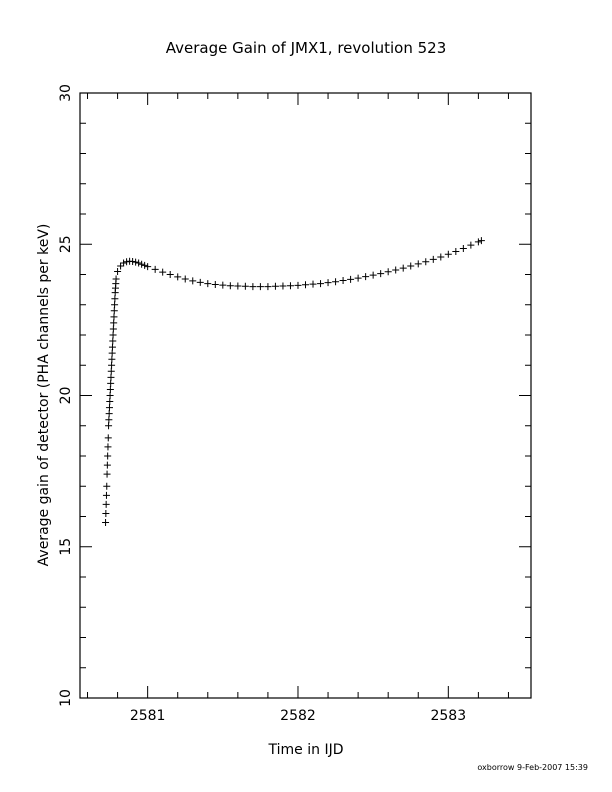  What do you see at coordinates (66, 93) in the screenshot?
I see `y-tick-label: 30` at bounding box center [66, 93].